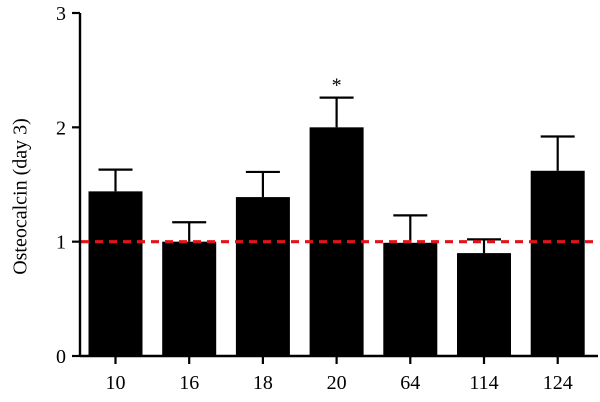 This screenshot has width=600, height=402. I want to click on y-tick-label-1: 1, so click(61, 243).